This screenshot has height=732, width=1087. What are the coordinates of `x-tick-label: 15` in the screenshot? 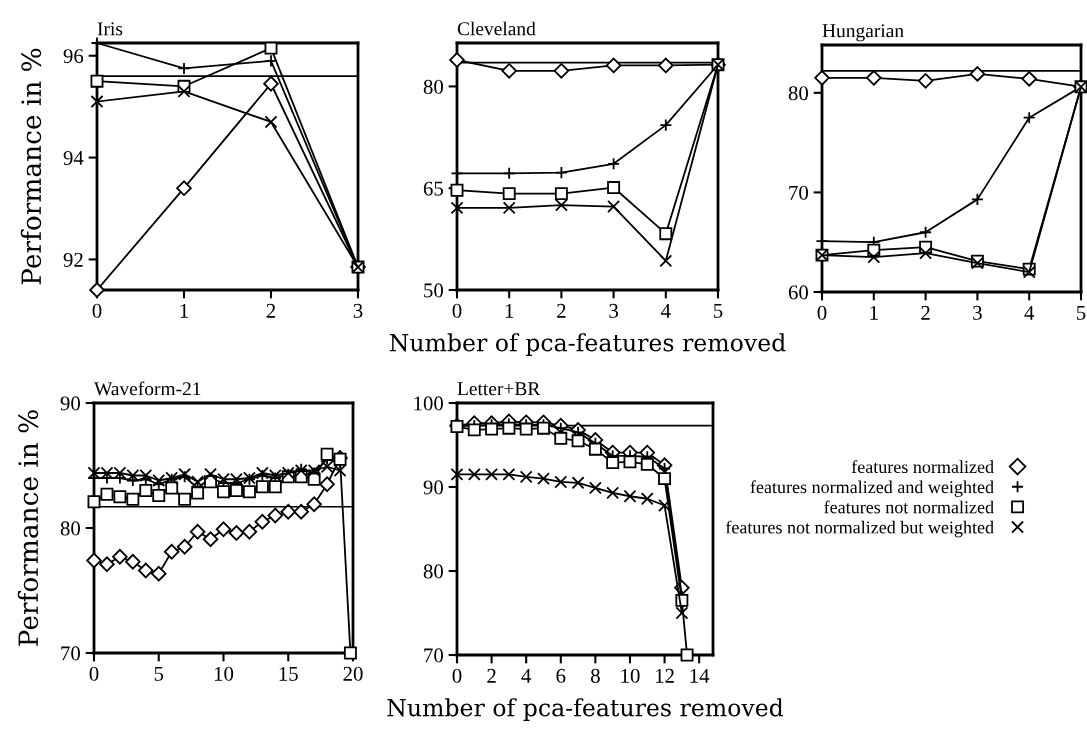 It's located at (288, 673).